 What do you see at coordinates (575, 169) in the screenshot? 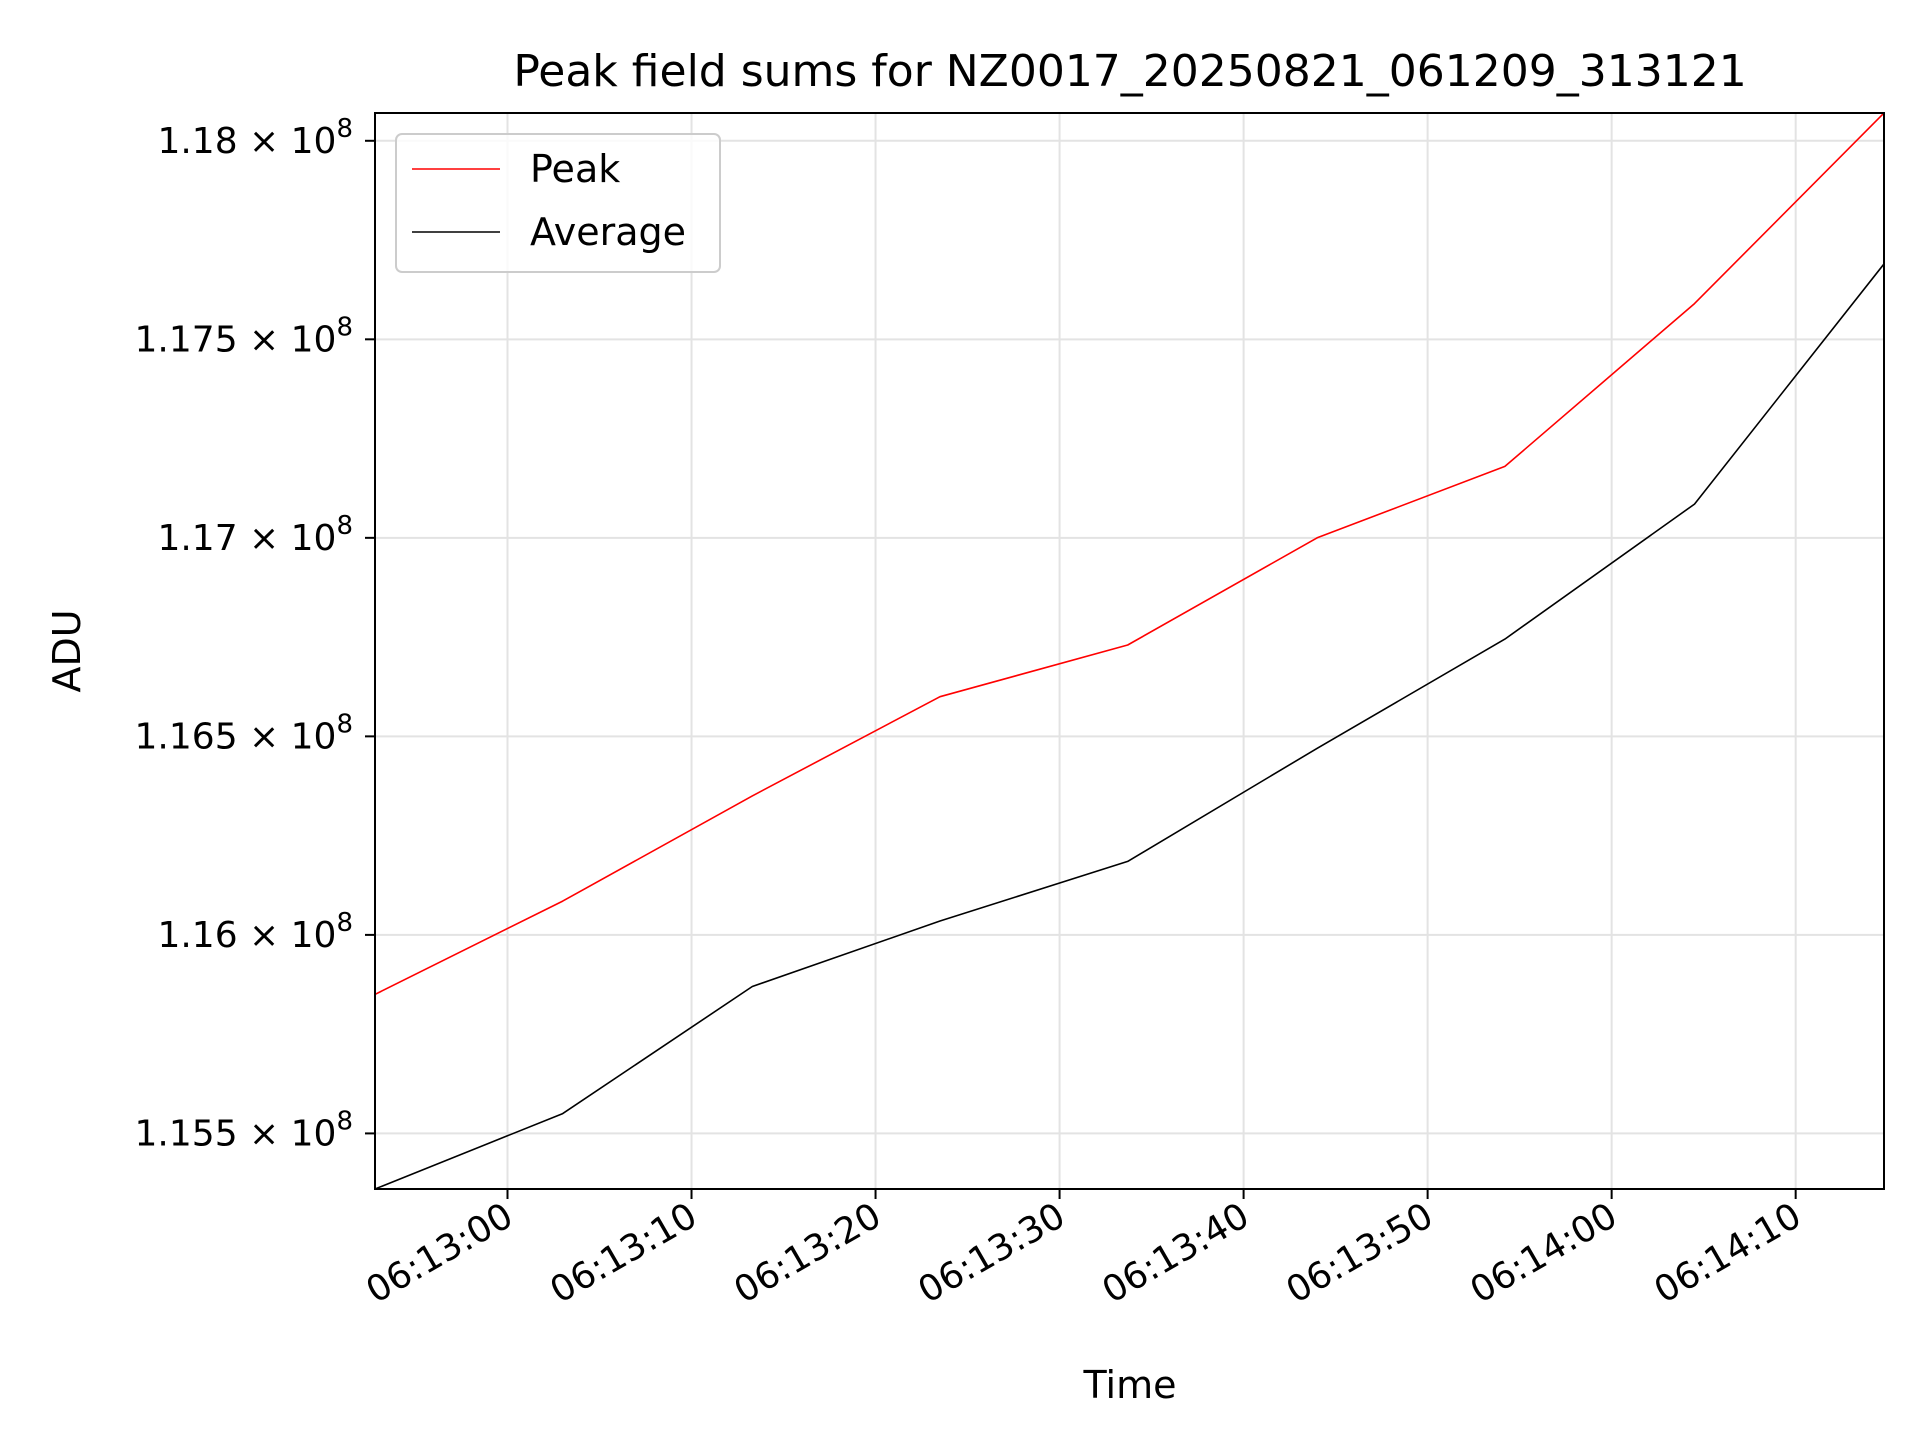
I see `legend-label-peak: Peak` at bounding box center [575, 169].